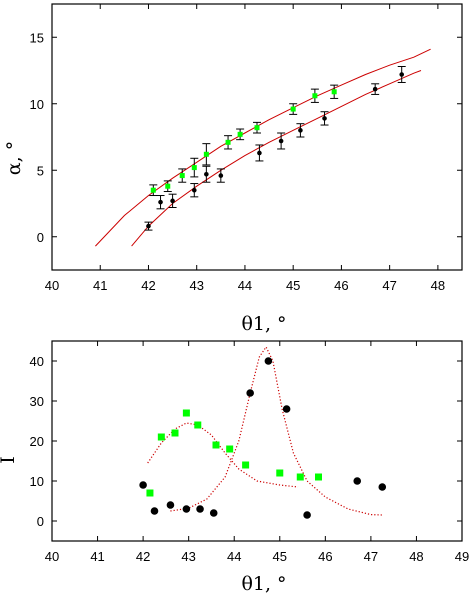 The image size is (473, 603). I want to click on bottom-x-tick-label: 40, so click(52, 556).